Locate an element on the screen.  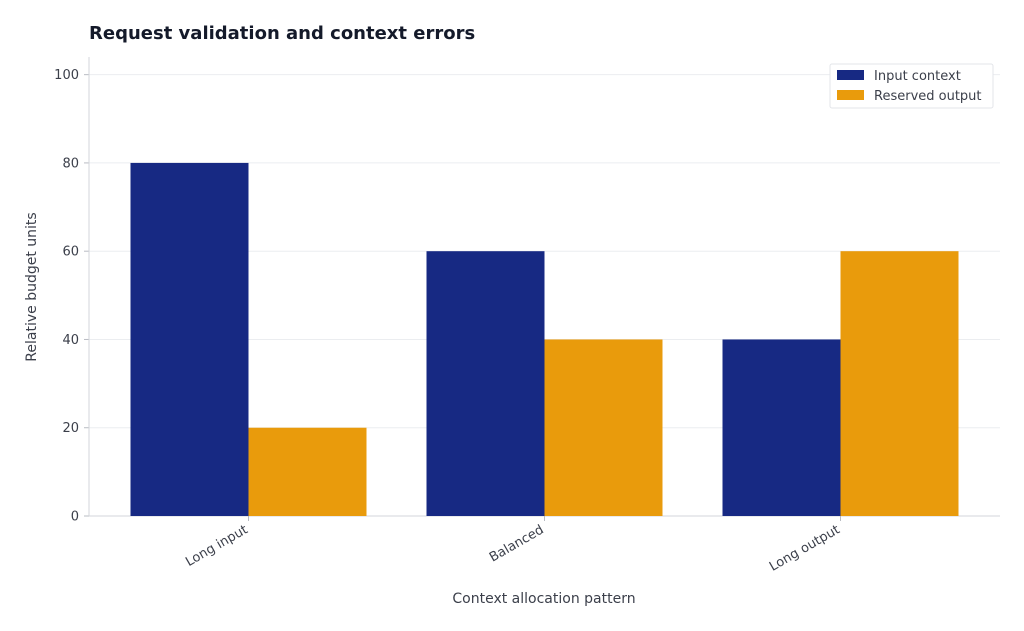
x-tick-label: Long output is located at coordinates (804, 548).